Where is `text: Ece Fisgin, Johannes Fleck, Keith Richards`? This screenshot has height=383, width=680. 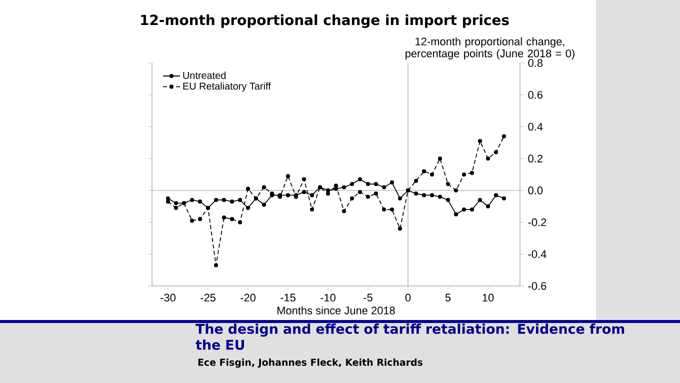 text: Ece Fisgin, Johannes Fleck, Keith Richards is located at coordinates (310, 363).